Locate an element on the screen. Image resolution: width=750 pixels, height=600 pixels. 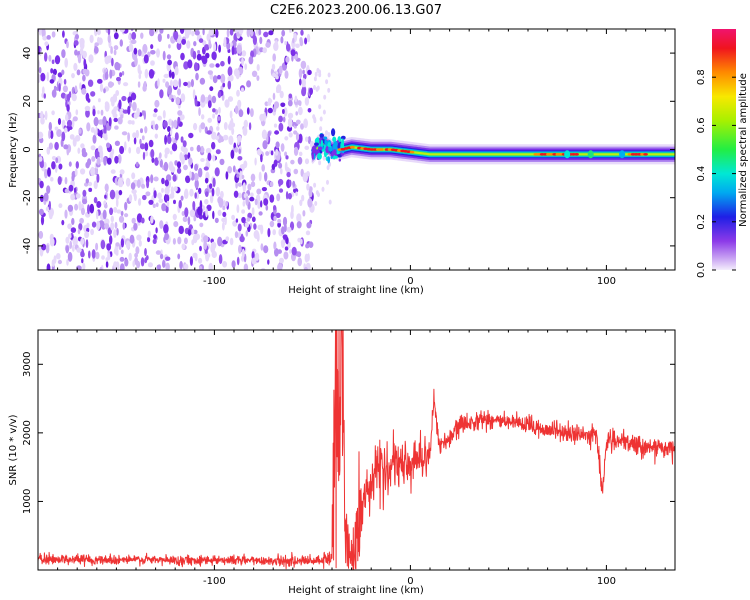
spectrogram-y-tick-label: -20 is located at coordinates (27, 198).